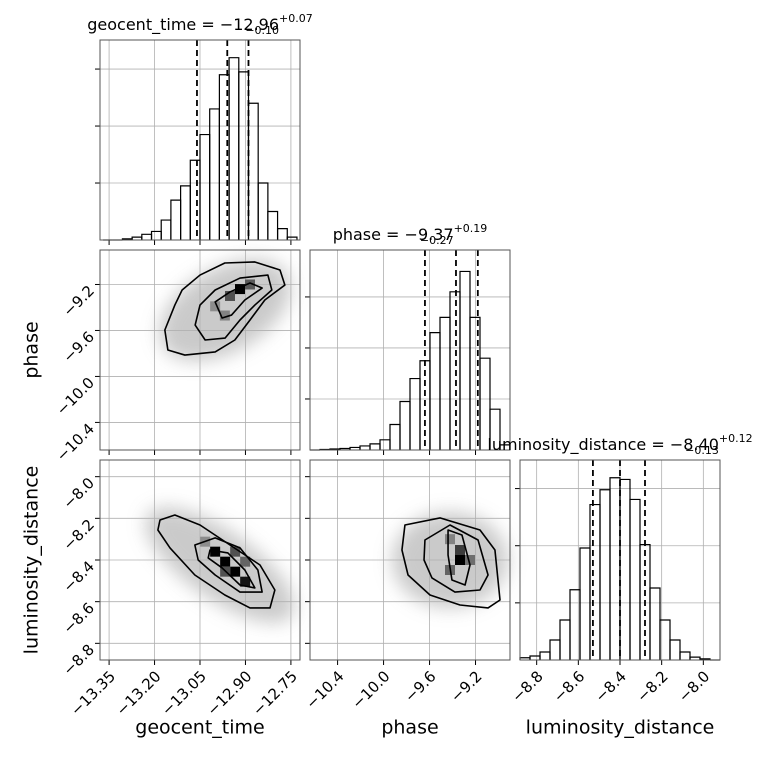 The image size is (760, 760). I want to click on title-lower: −0.13, so click(702, 450).